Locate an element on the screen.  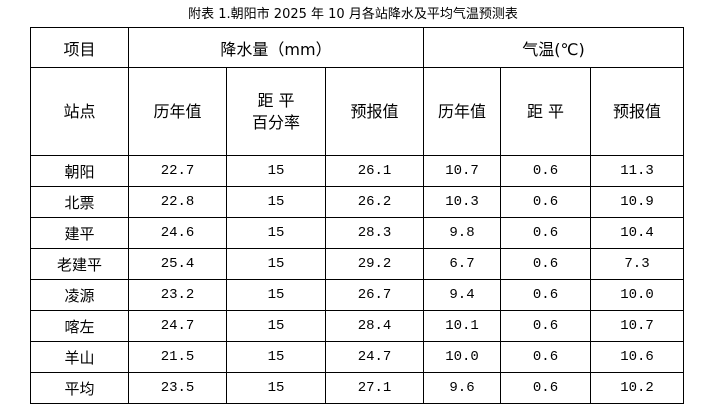
value-cell: 6.7 is located at coordinates (462, 264).